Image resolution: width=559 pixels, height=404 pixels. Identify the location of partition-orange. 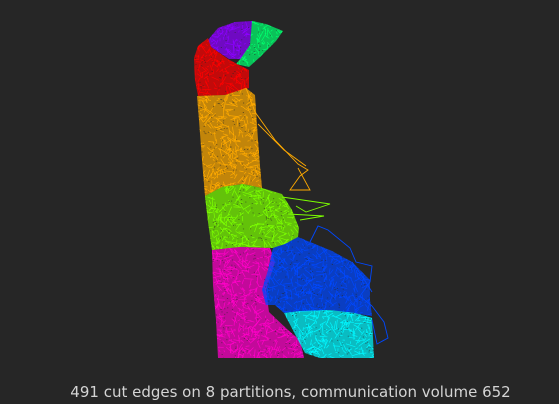
(229, 142).